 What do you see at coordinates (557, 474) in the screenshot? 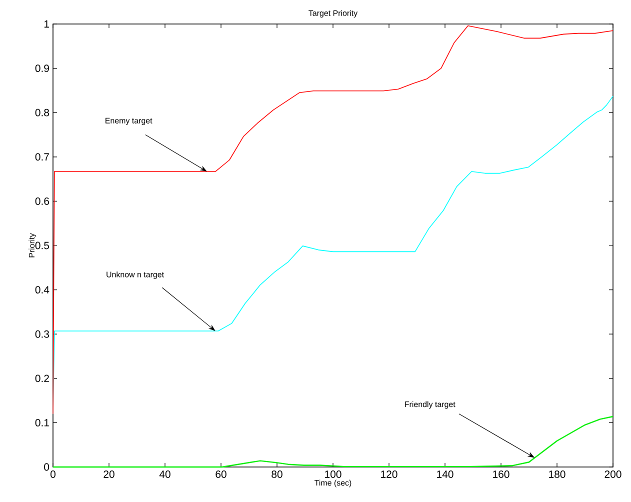
I see `x-tick-label: 180` at bounding box center [557, 474].